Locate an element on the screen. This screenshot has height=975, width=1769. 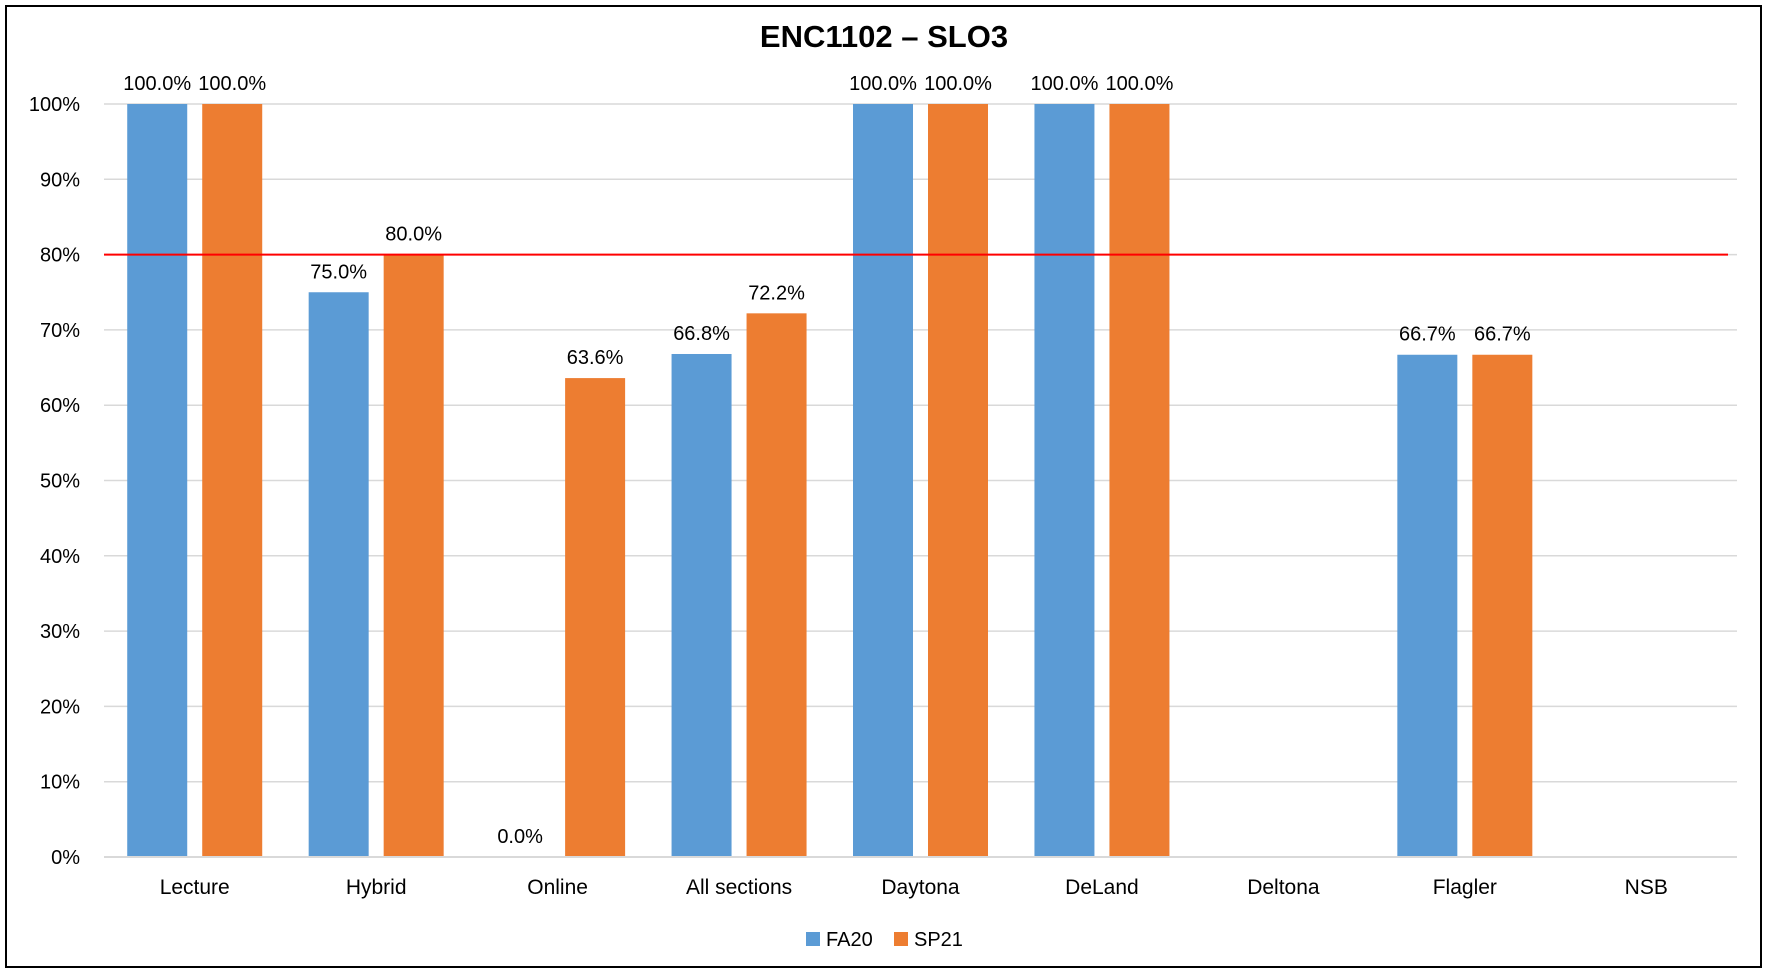
data-label: 75.0% is located at coordinates (338, 272).